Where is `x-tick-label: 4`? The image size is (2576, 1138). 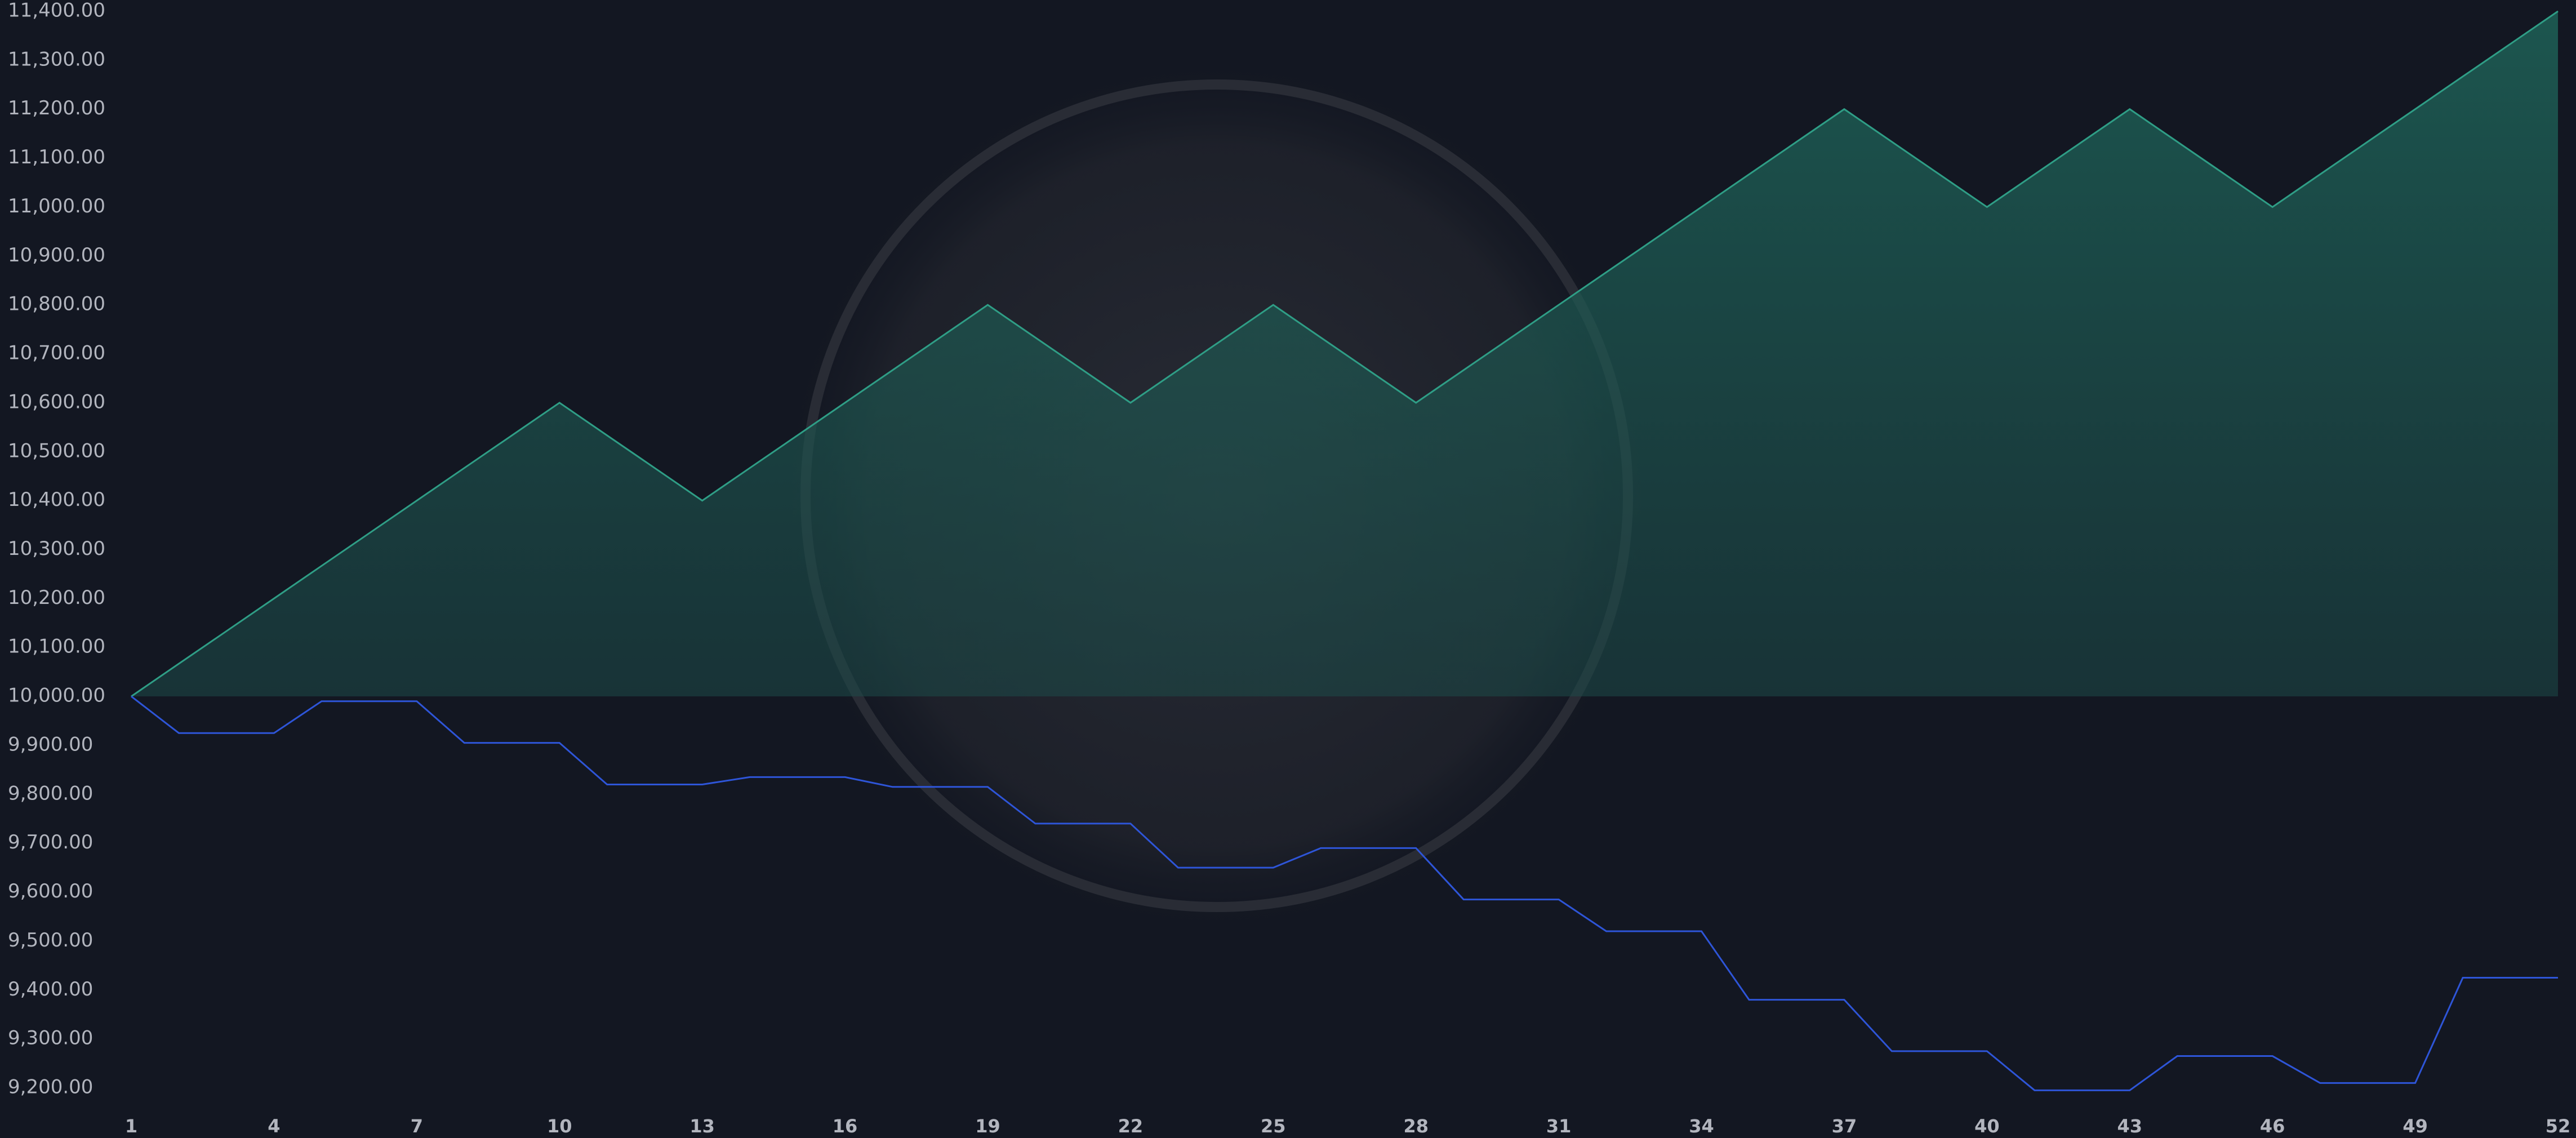 x-tick-label: 4 is located at coordinates (274, 1126).